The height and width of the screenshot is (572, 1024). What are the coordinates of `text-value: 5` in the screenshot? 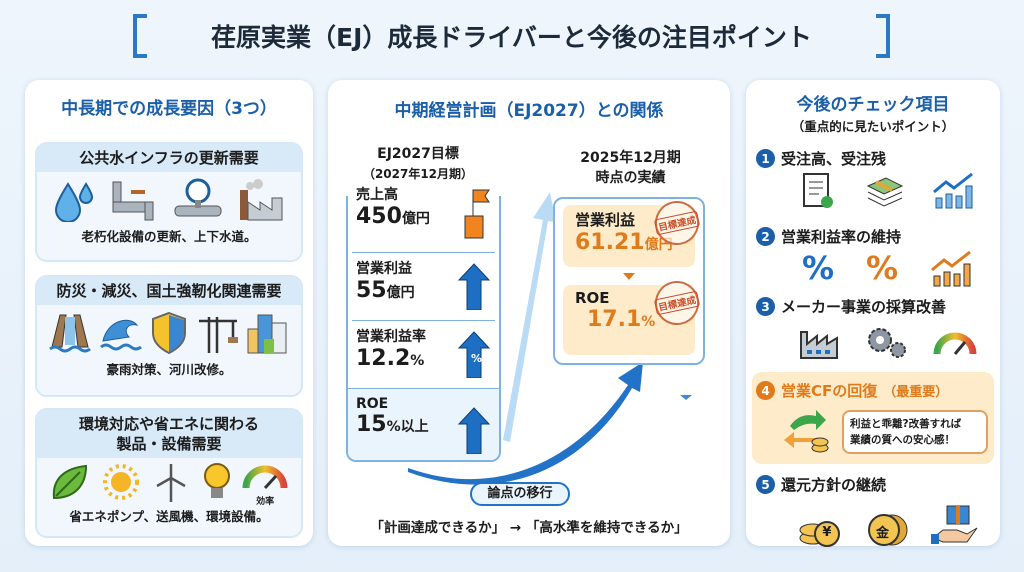 It's located at (765, 484).